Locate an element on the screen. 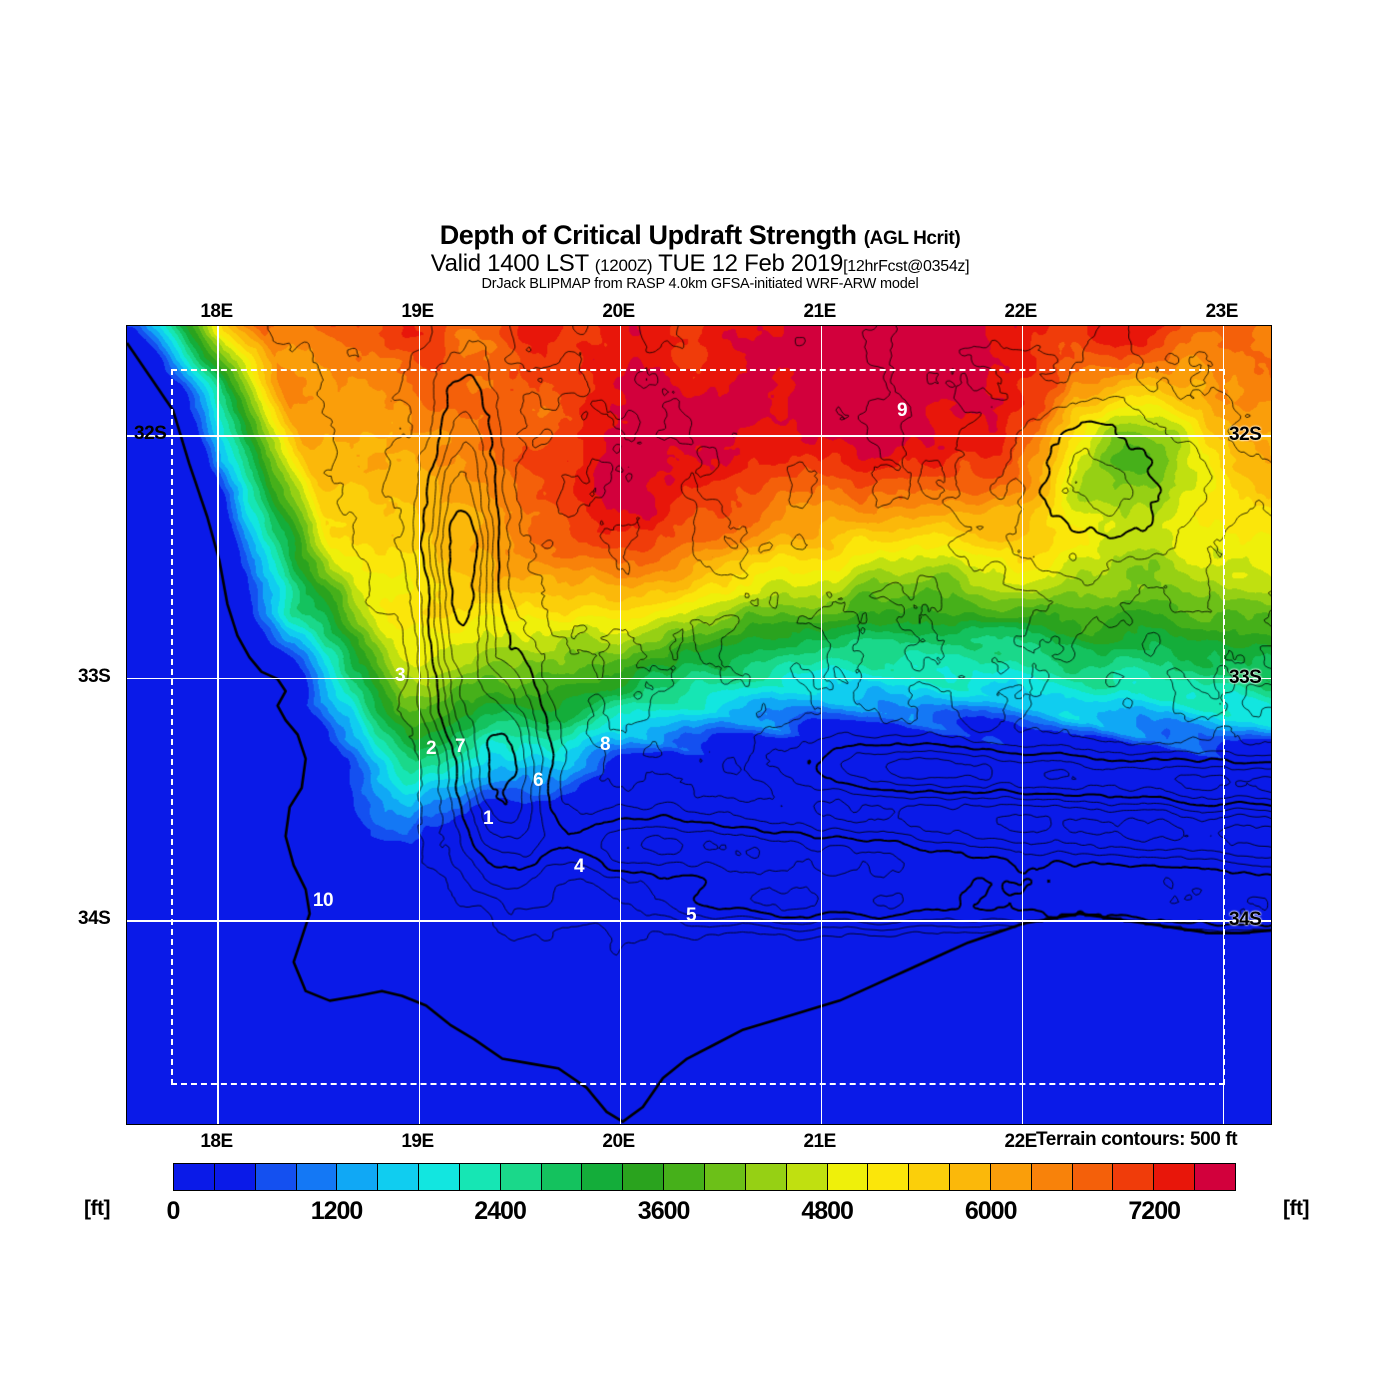  valid-prefix: Valid 1400 LST is located at coordinates (509, 263).